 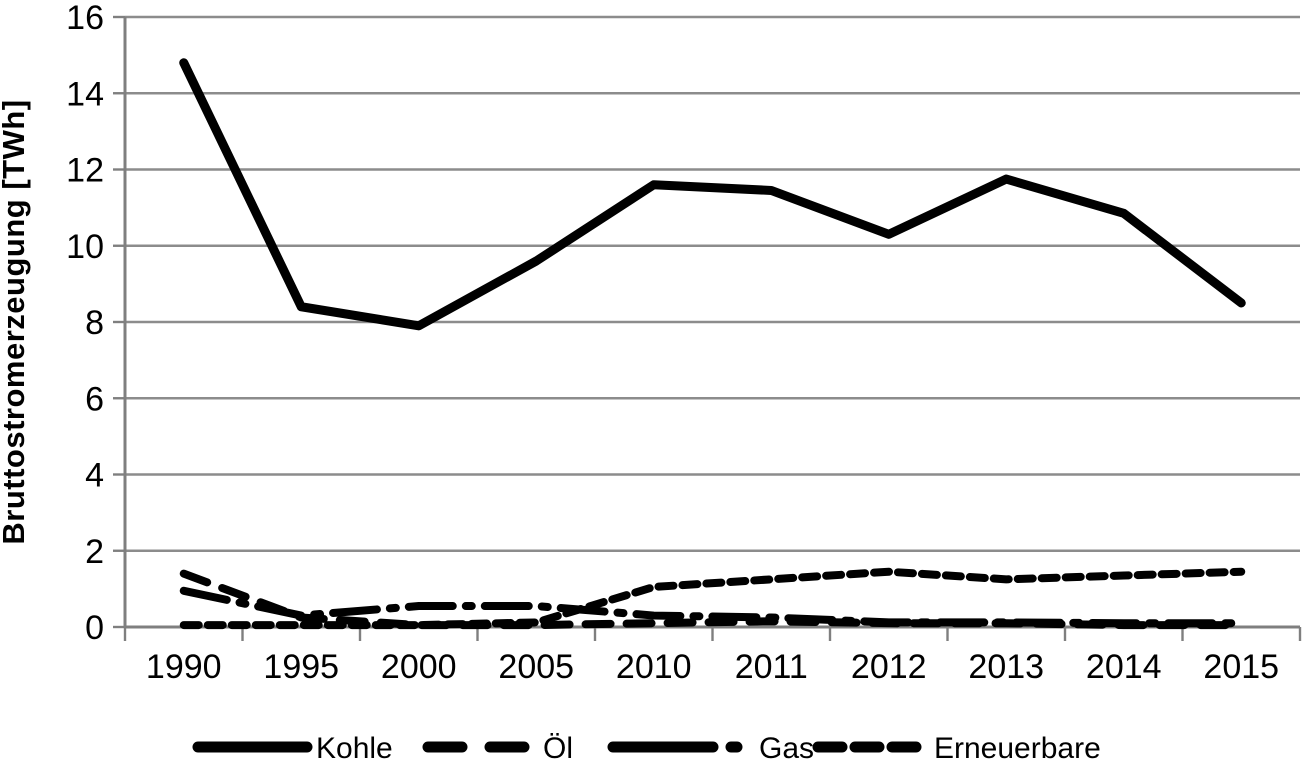 What do you see at coordinates (94, 628) in the screenshot?
I see `y-tick-label: 0` at bounding box center [94, 628].